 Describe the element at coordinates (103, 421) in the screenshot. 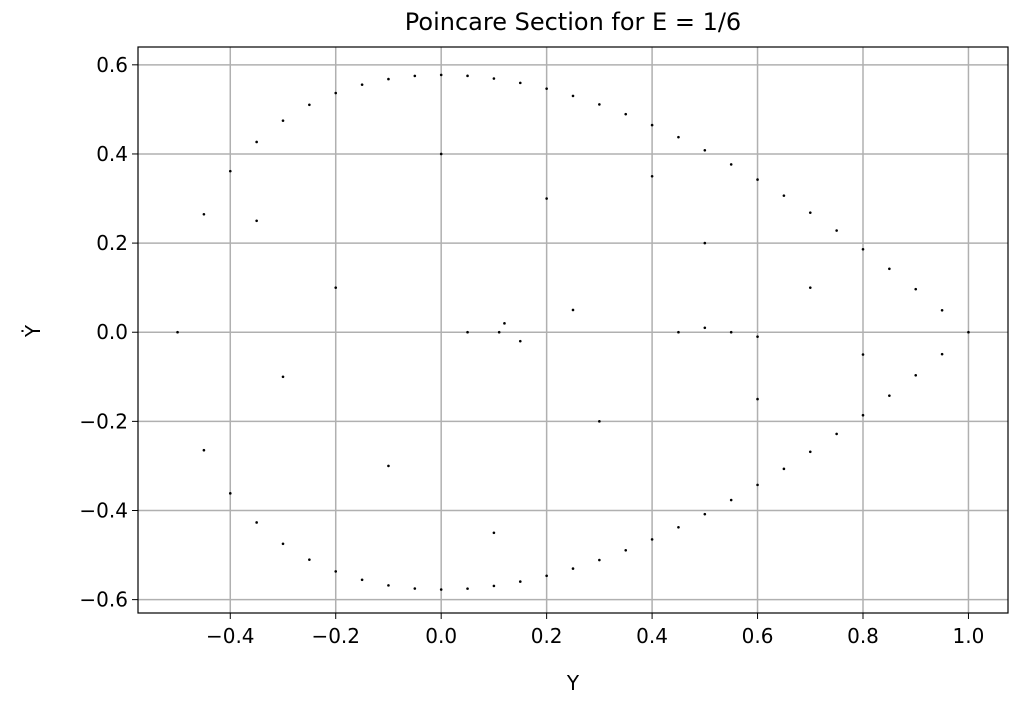

I see `y-tick-label: −0.2` at that location.